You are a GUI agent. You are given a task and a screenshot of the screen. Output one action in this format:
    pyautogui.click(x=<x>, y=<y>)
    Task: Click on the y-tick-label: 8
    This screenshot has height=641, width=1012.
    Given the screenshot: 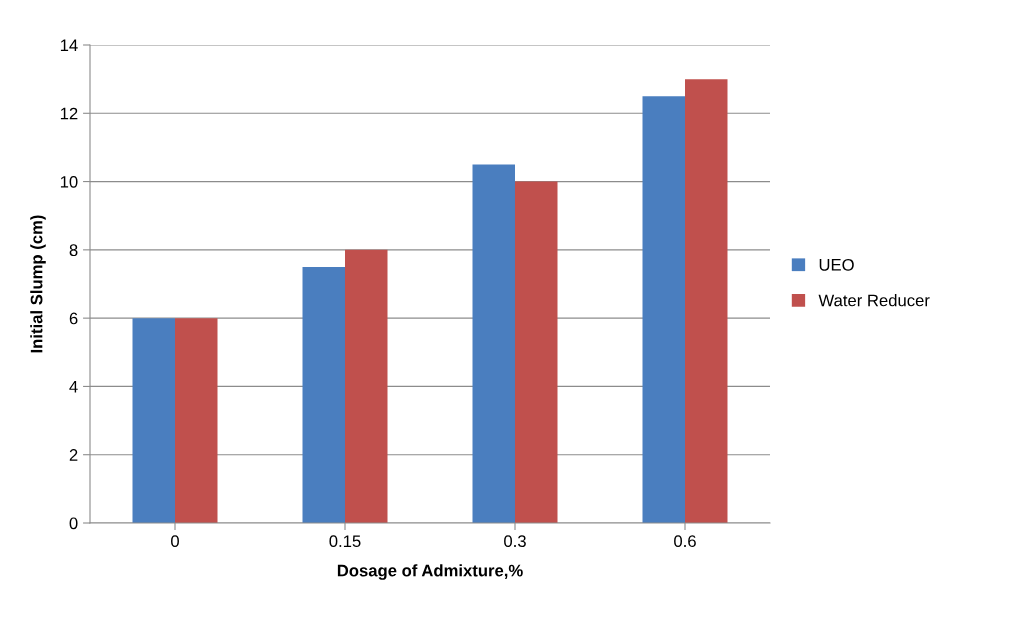 What is the action you would take?
    pyautogui.click(x=73, y=250)
    